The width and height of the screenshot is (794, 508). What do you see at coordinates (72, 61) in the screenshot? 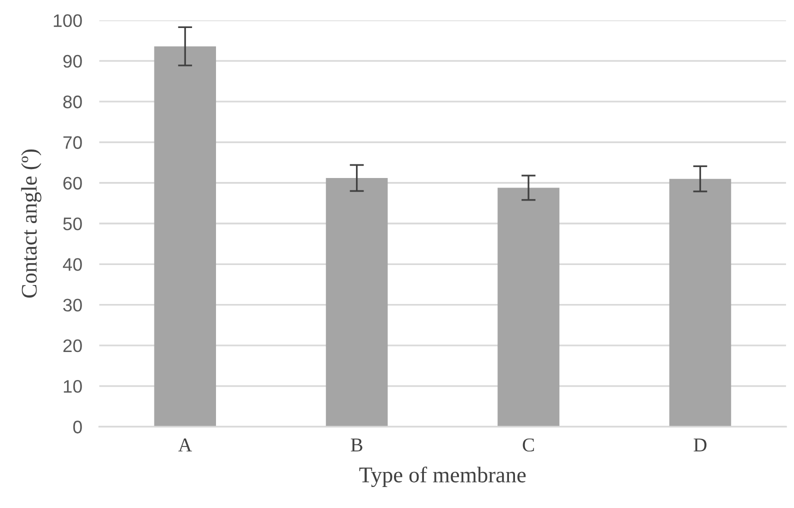
I see `y-tick-label: 90` at bounding box center [72, 61].